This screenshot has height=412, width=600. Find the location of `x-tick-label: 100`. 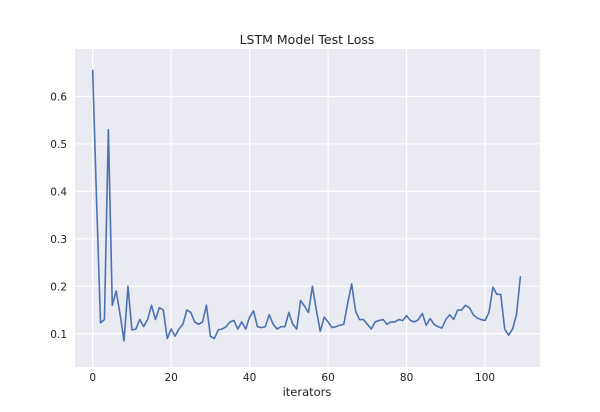

x-tick-label: 100 is located at coordinates (485, 378).